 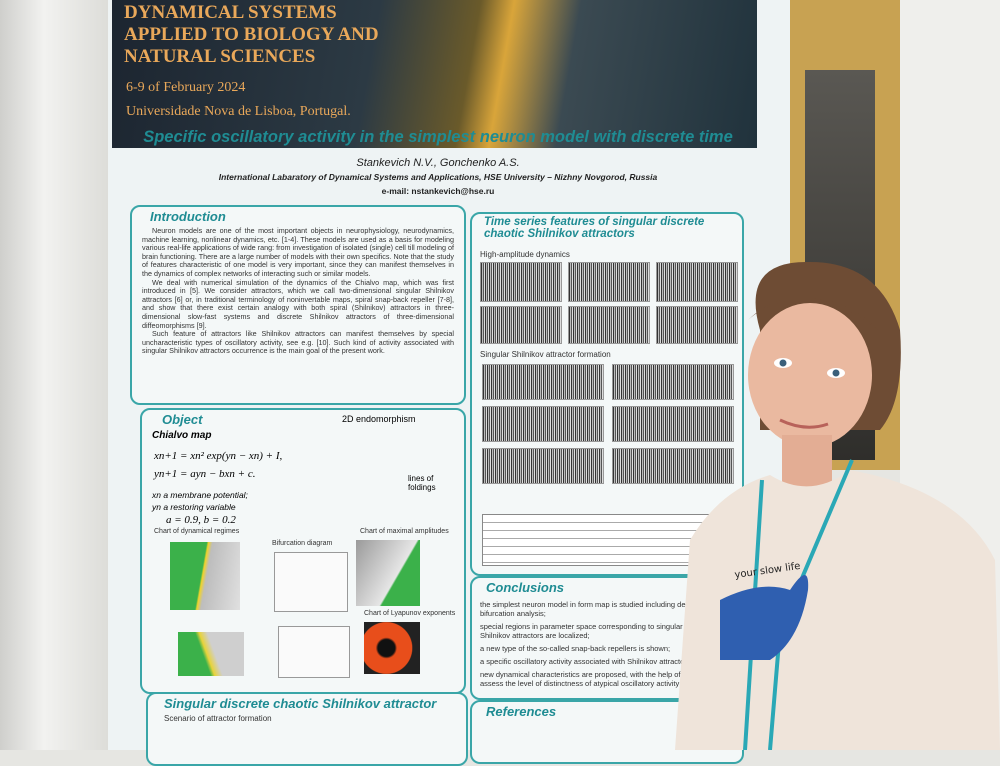 What do you see at coordinates (205, 474) in the screenshot?
I see `equation: yn+1 = ayn − bxn + c.` at bounding box center [205, 474].